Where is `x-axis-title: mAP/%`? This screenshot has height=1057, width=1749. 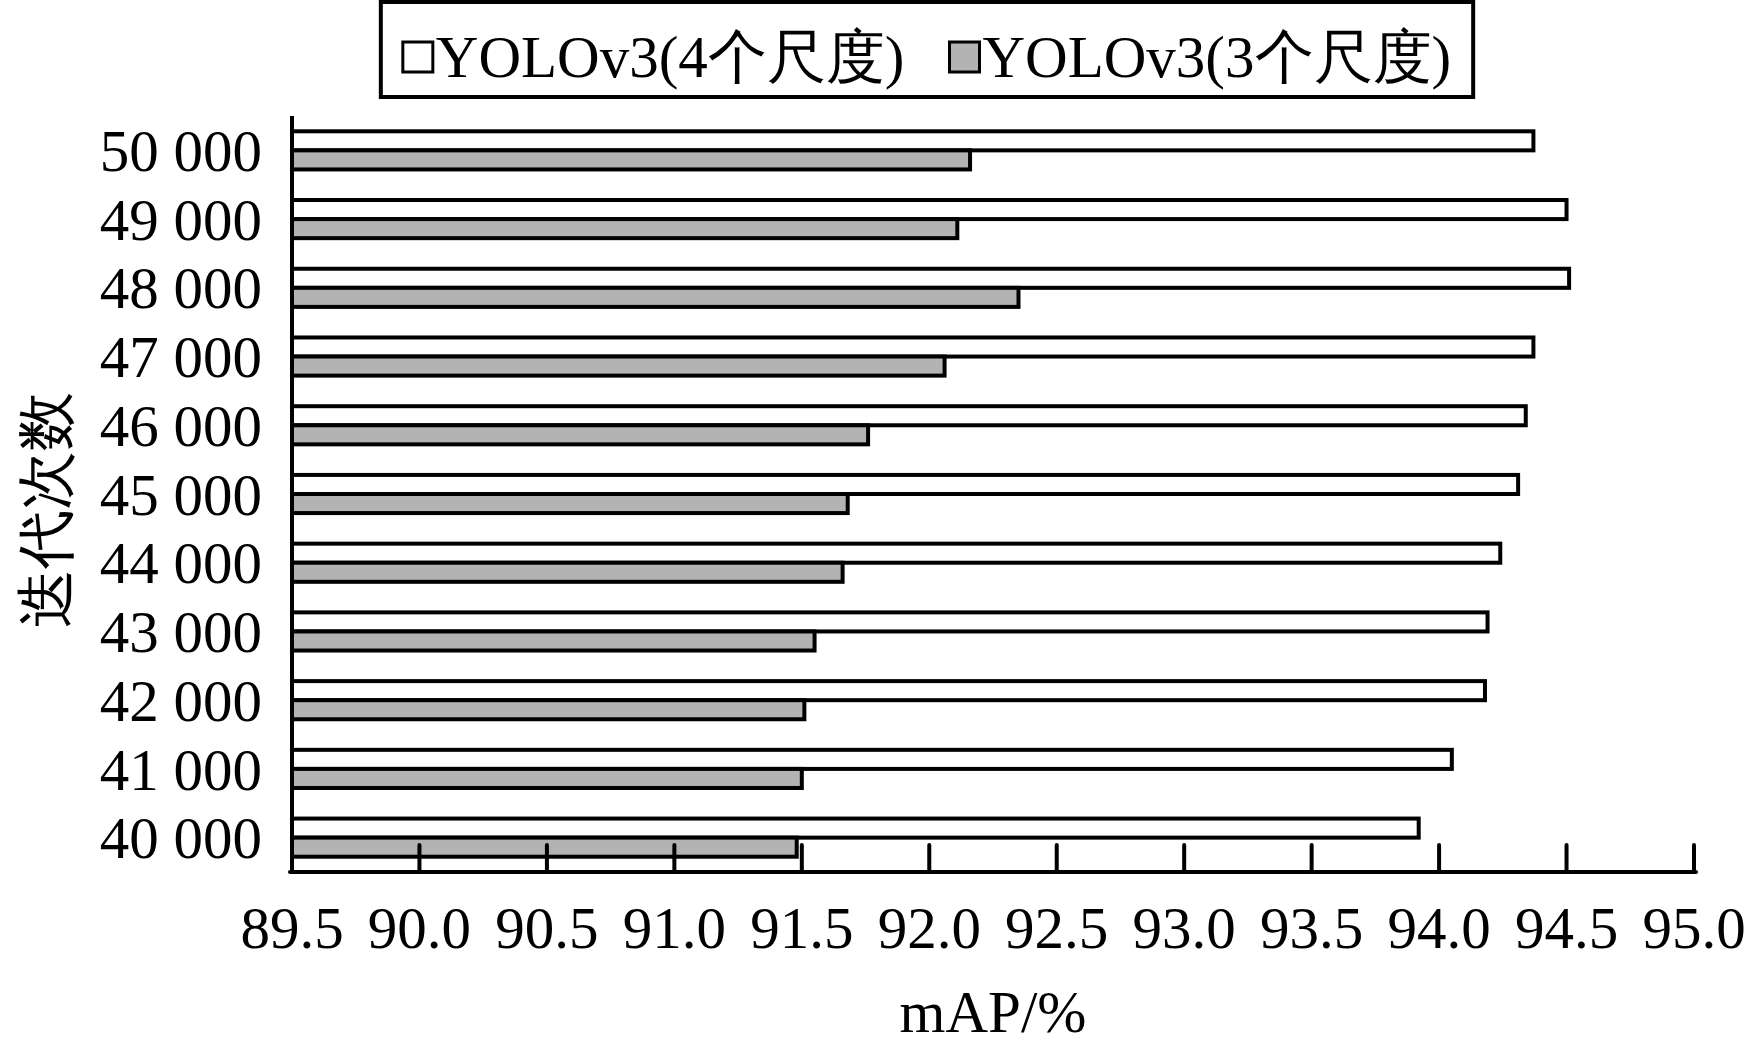
x-axis-title: mAP/% is located at coordinates (993, 1012).